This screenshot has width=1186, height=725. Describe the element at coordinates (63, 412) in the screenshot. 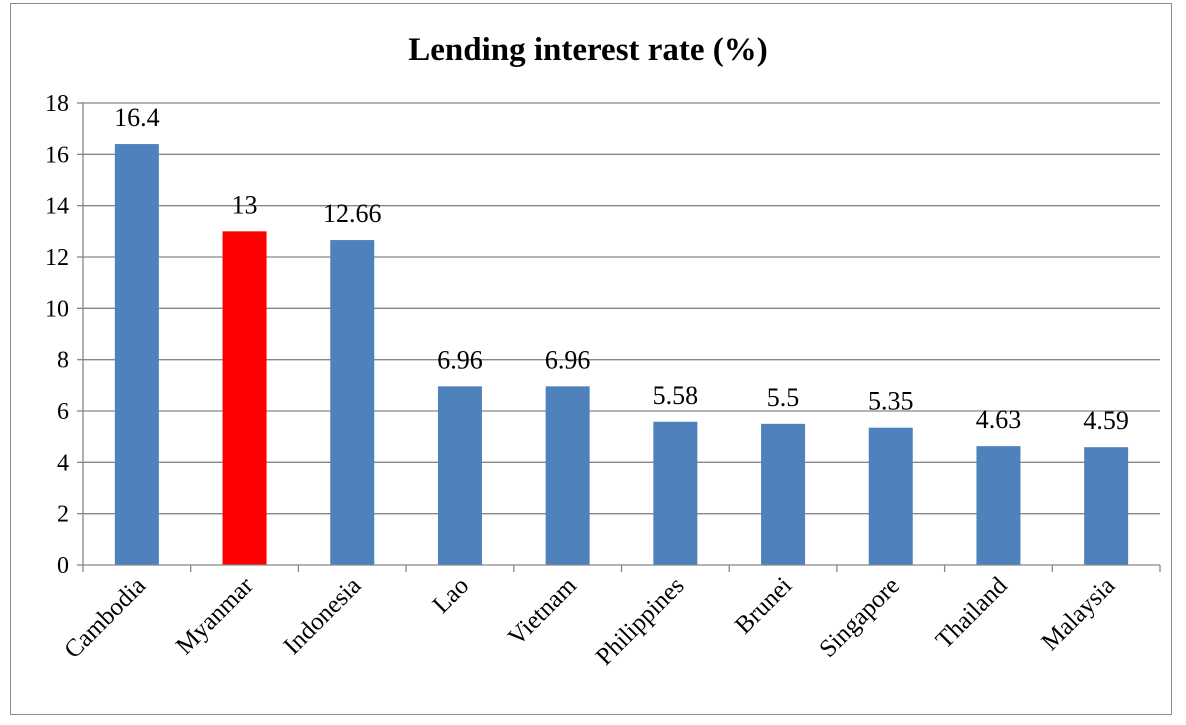

I see `y-tick-label: 6` at that location.